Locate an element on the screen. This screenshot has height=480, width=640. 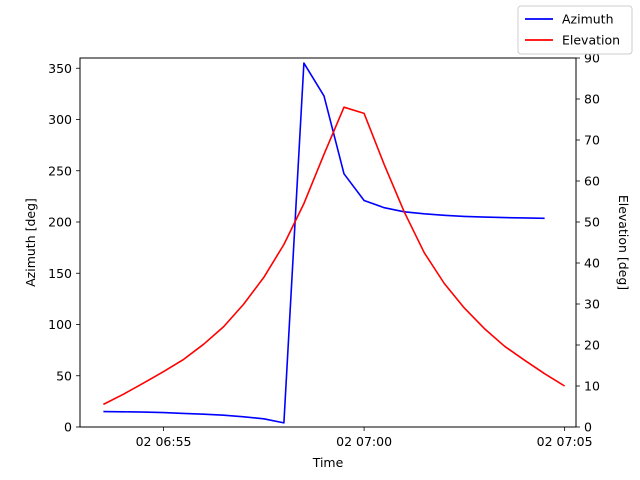
y-left-tick-label: 250 is located at coordinates (60, 170).